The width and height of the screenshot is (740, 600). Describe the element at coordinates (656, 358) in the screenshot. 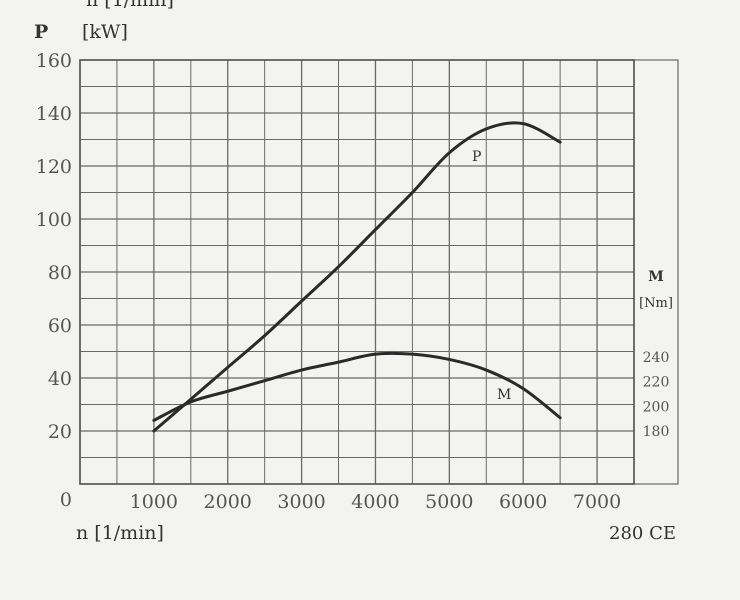

I see `right-tick-label: 240` at that location.